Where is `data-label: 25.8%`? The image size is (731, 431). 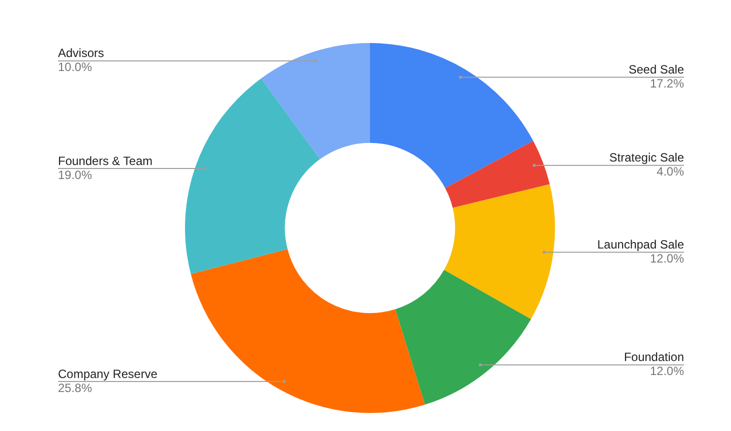 data-label: 25.8% is located at coordinates (75, 387).